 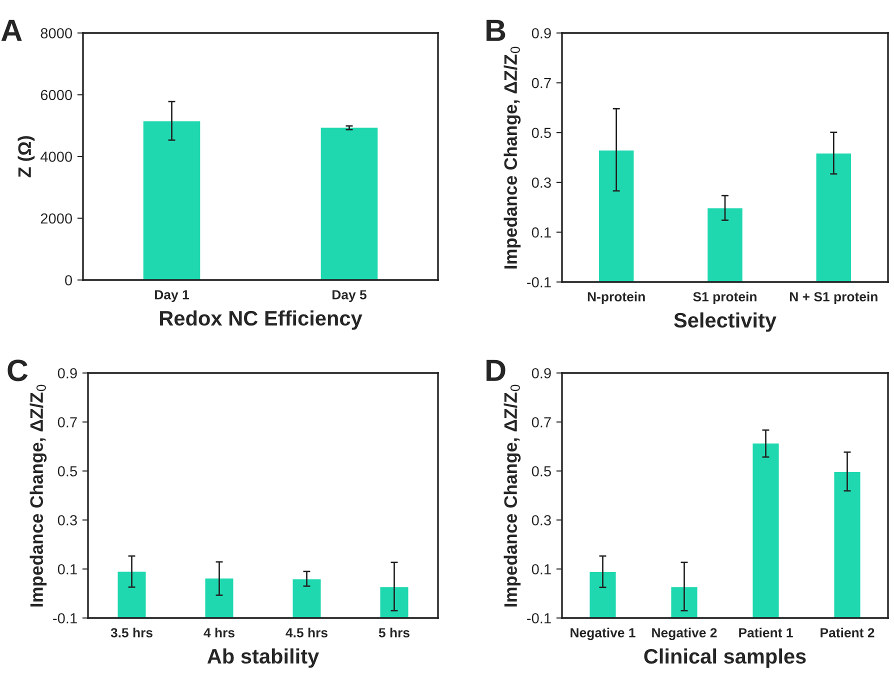 What do you see at coordinates (725, 322) in the screenshot?
I see `x-axis-title: Selectivity` at bounding box center [725, 322].